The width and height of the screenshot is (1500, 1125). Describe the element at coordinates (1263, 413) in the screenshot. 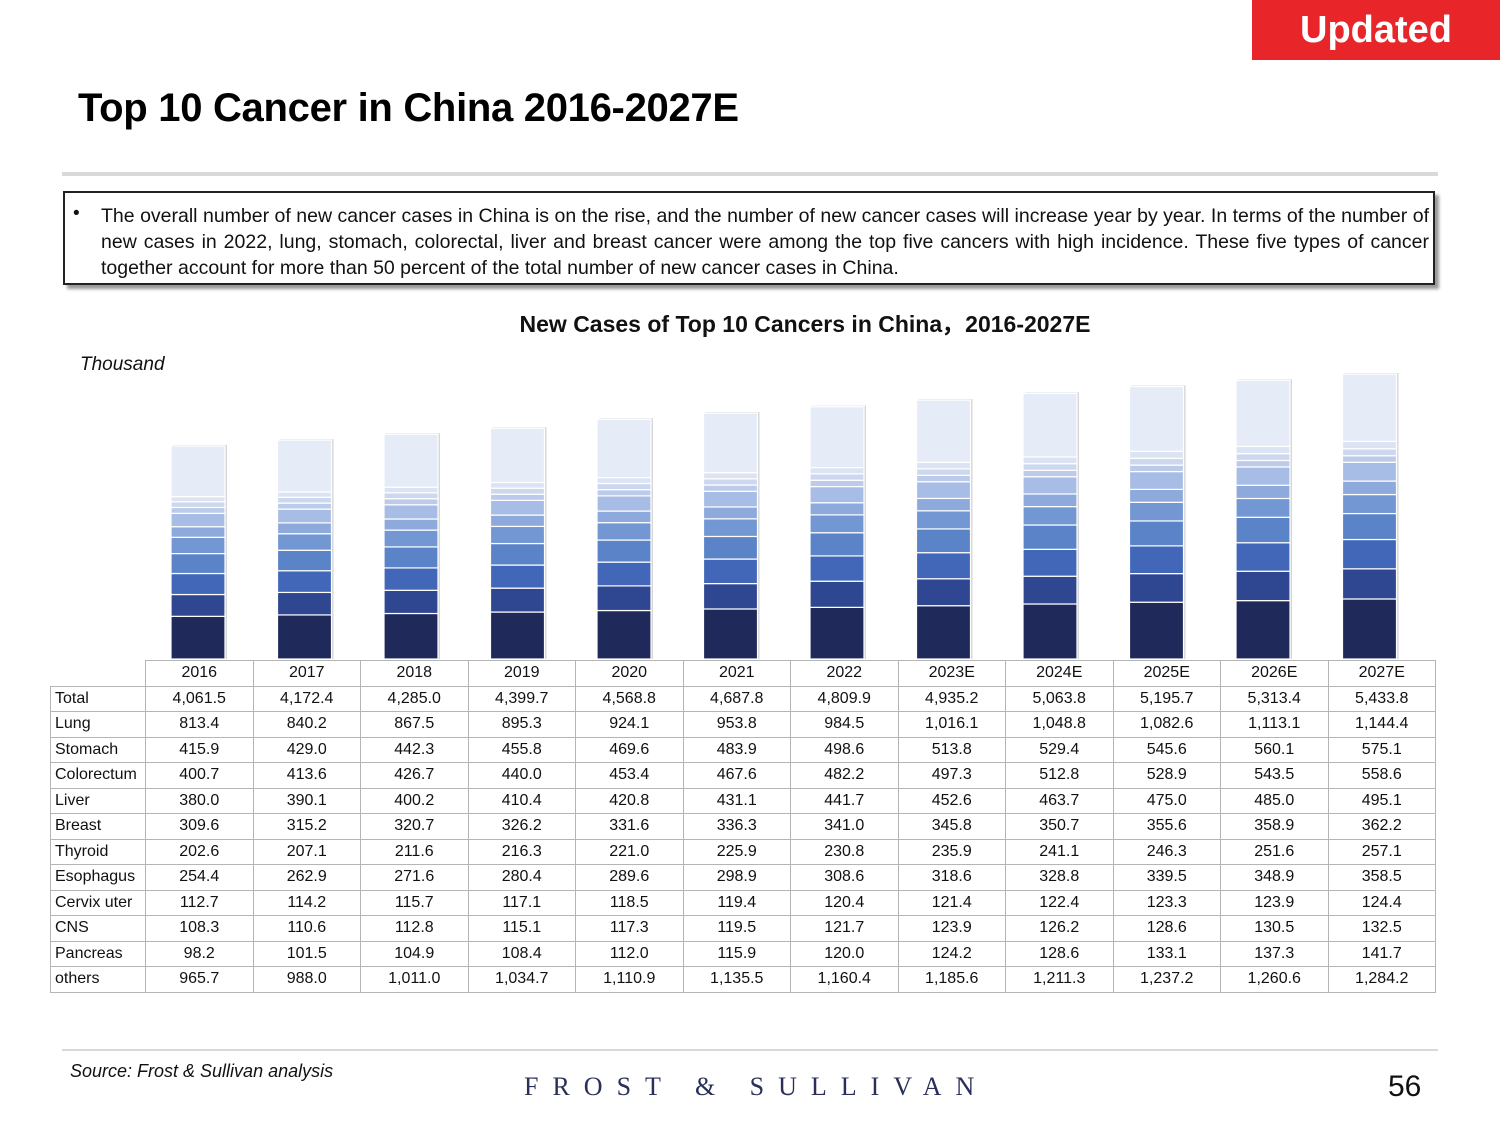

I see `bar-segment-others-2026e` at that location.